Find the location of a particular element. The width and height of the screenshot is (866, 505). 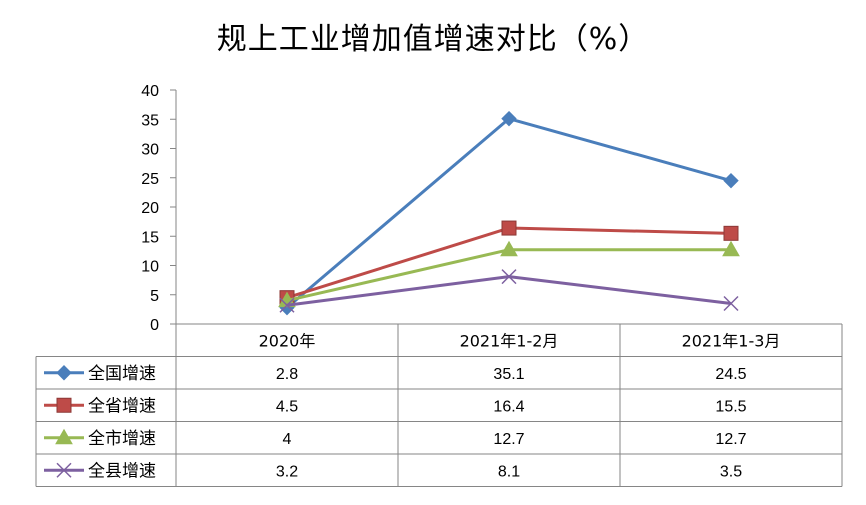

legend-series-name: 全县增速 is located at coordinates (122, 471).